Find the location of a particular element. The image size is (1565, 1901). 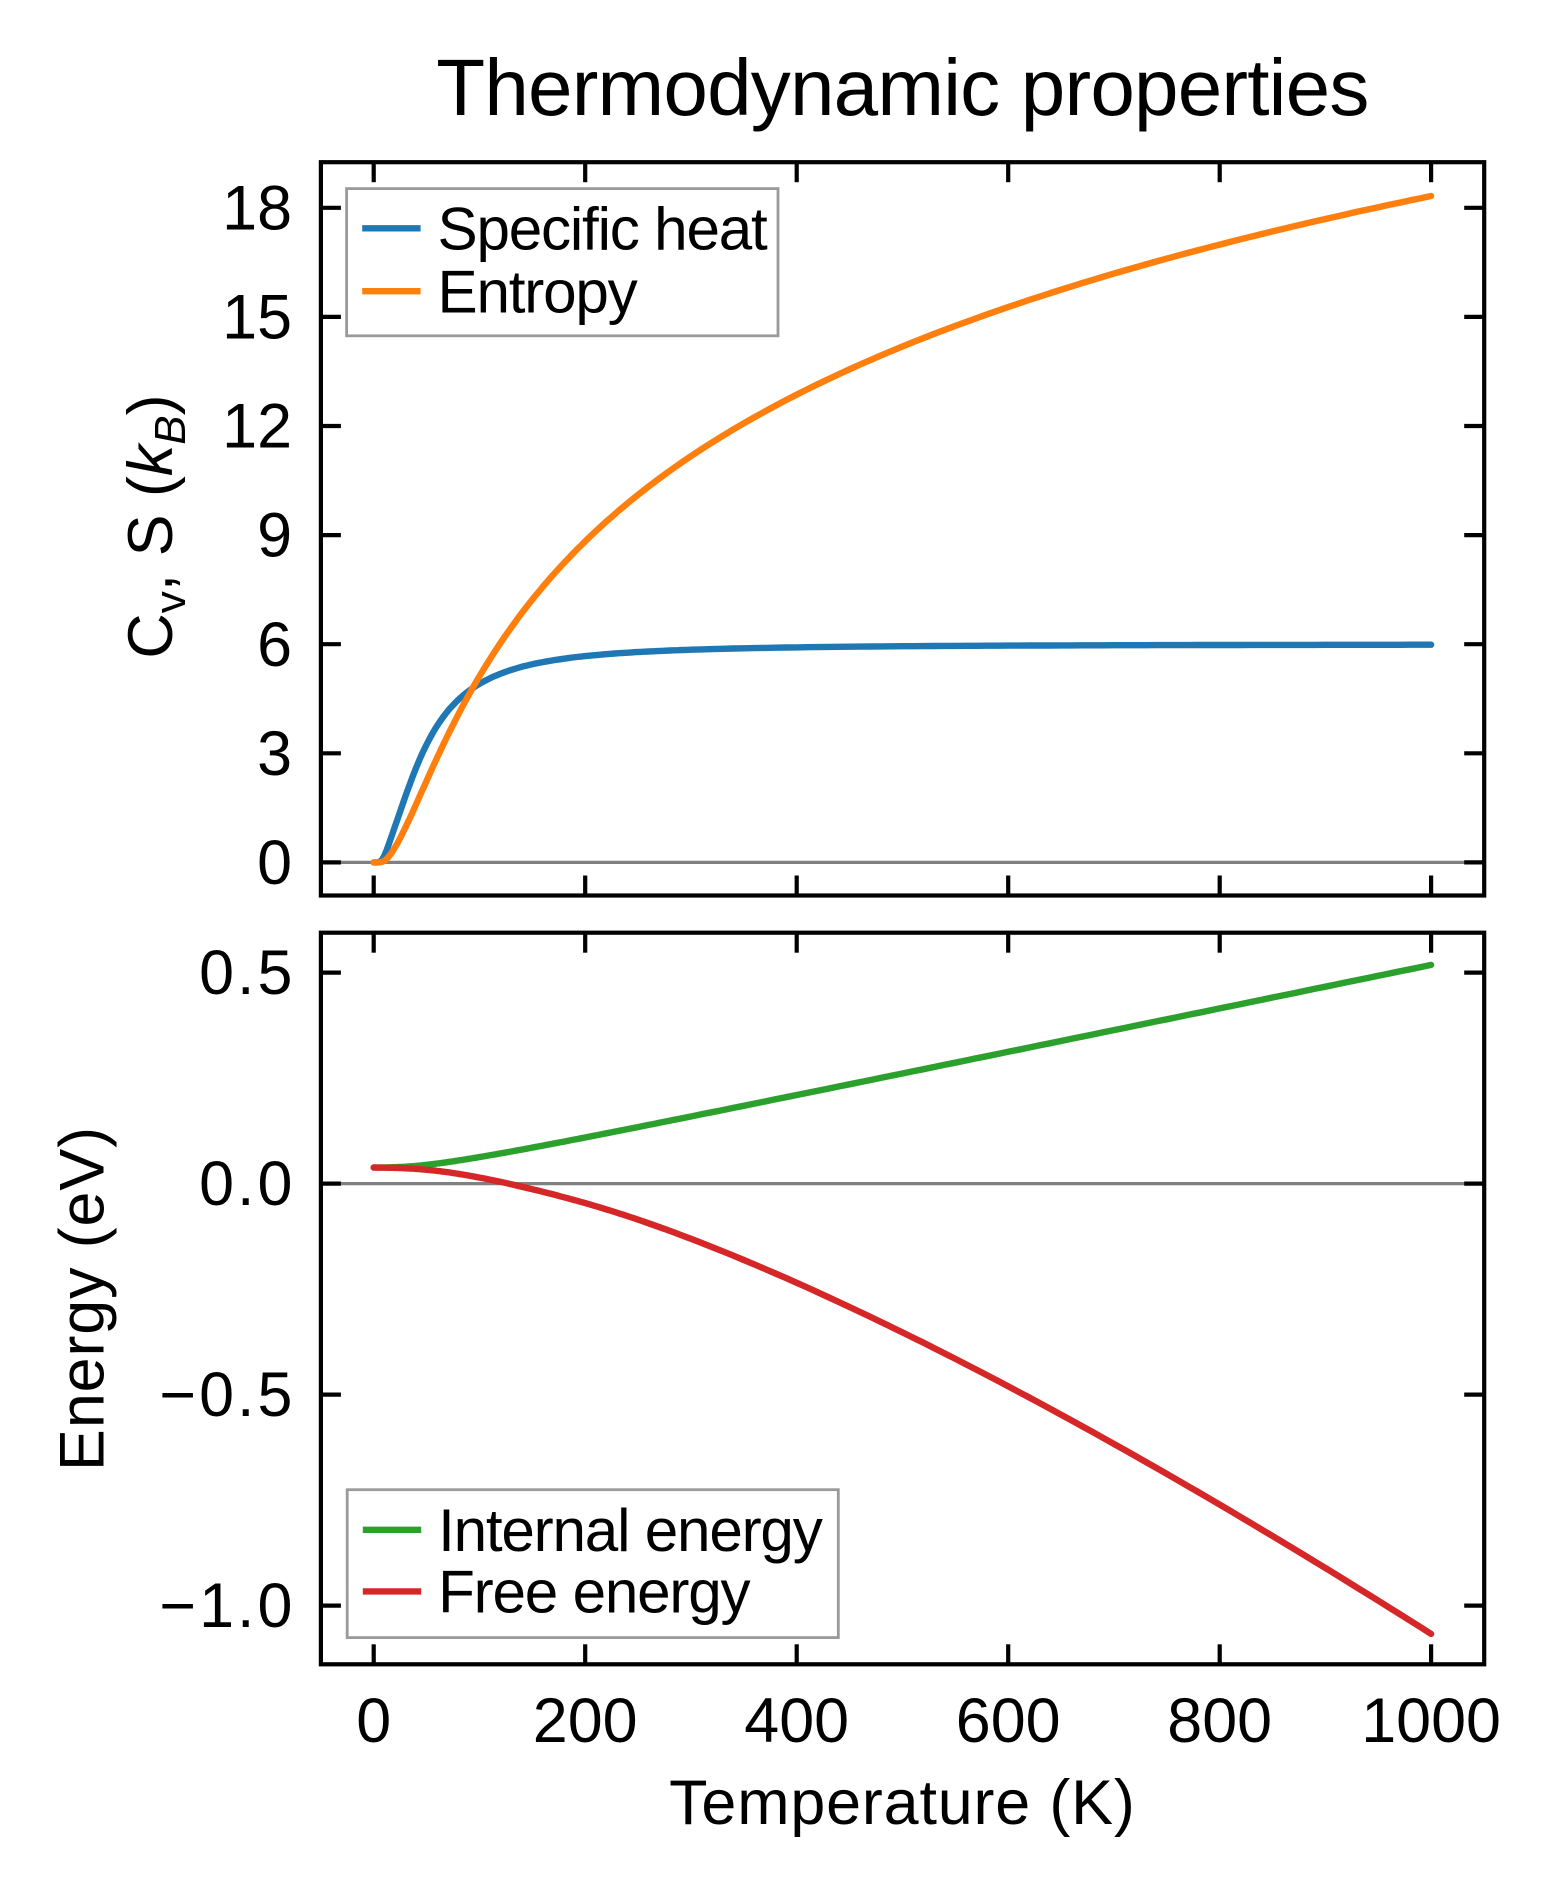

svg-text: 3 is located at coordinates (274, 754).